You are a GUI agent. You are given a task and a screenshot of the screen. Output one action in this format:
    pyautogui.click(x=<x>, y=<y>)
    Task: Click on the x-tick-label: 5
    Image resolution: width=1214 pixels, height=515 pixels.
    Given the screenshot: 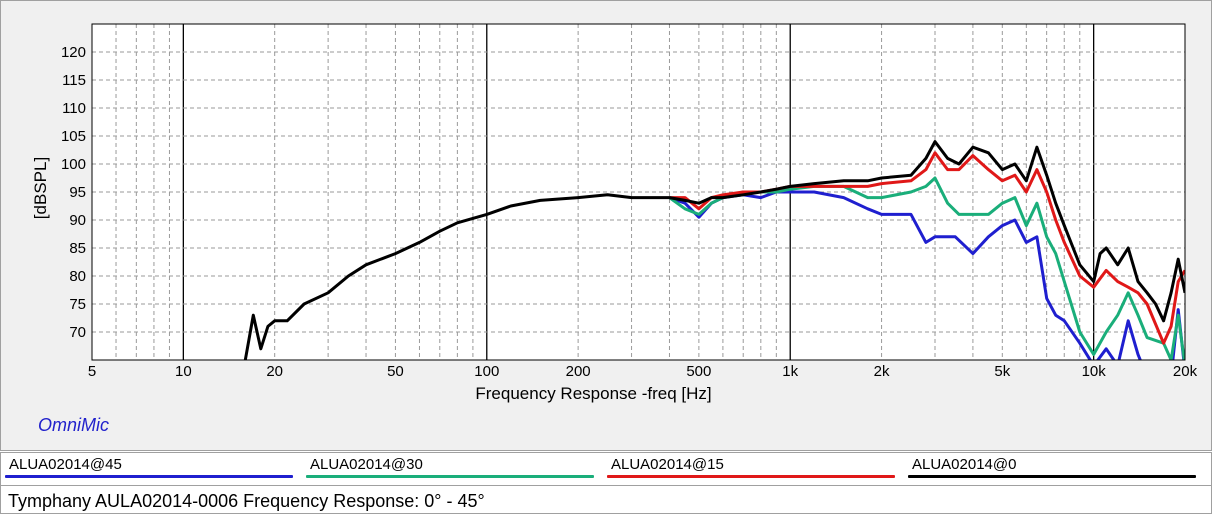 What is the action you would take?
    pyautogui.click(x=92, y=371)
    